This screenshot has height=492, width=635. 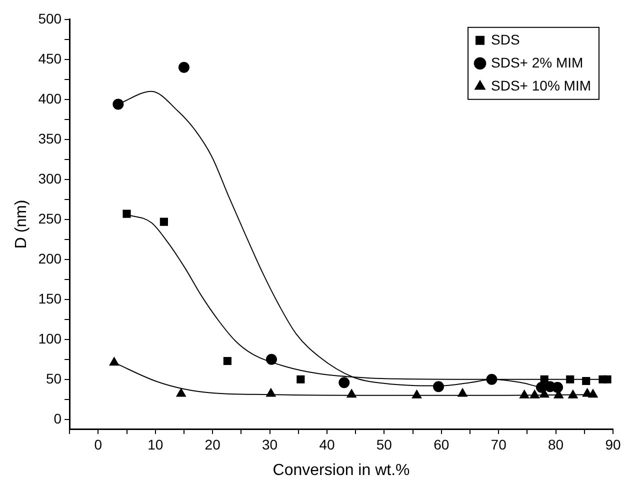 What do you see at coordinates (556, 444) in the screenshot?
I see `x-tick-label: 80` at bounding box center [556, 444].